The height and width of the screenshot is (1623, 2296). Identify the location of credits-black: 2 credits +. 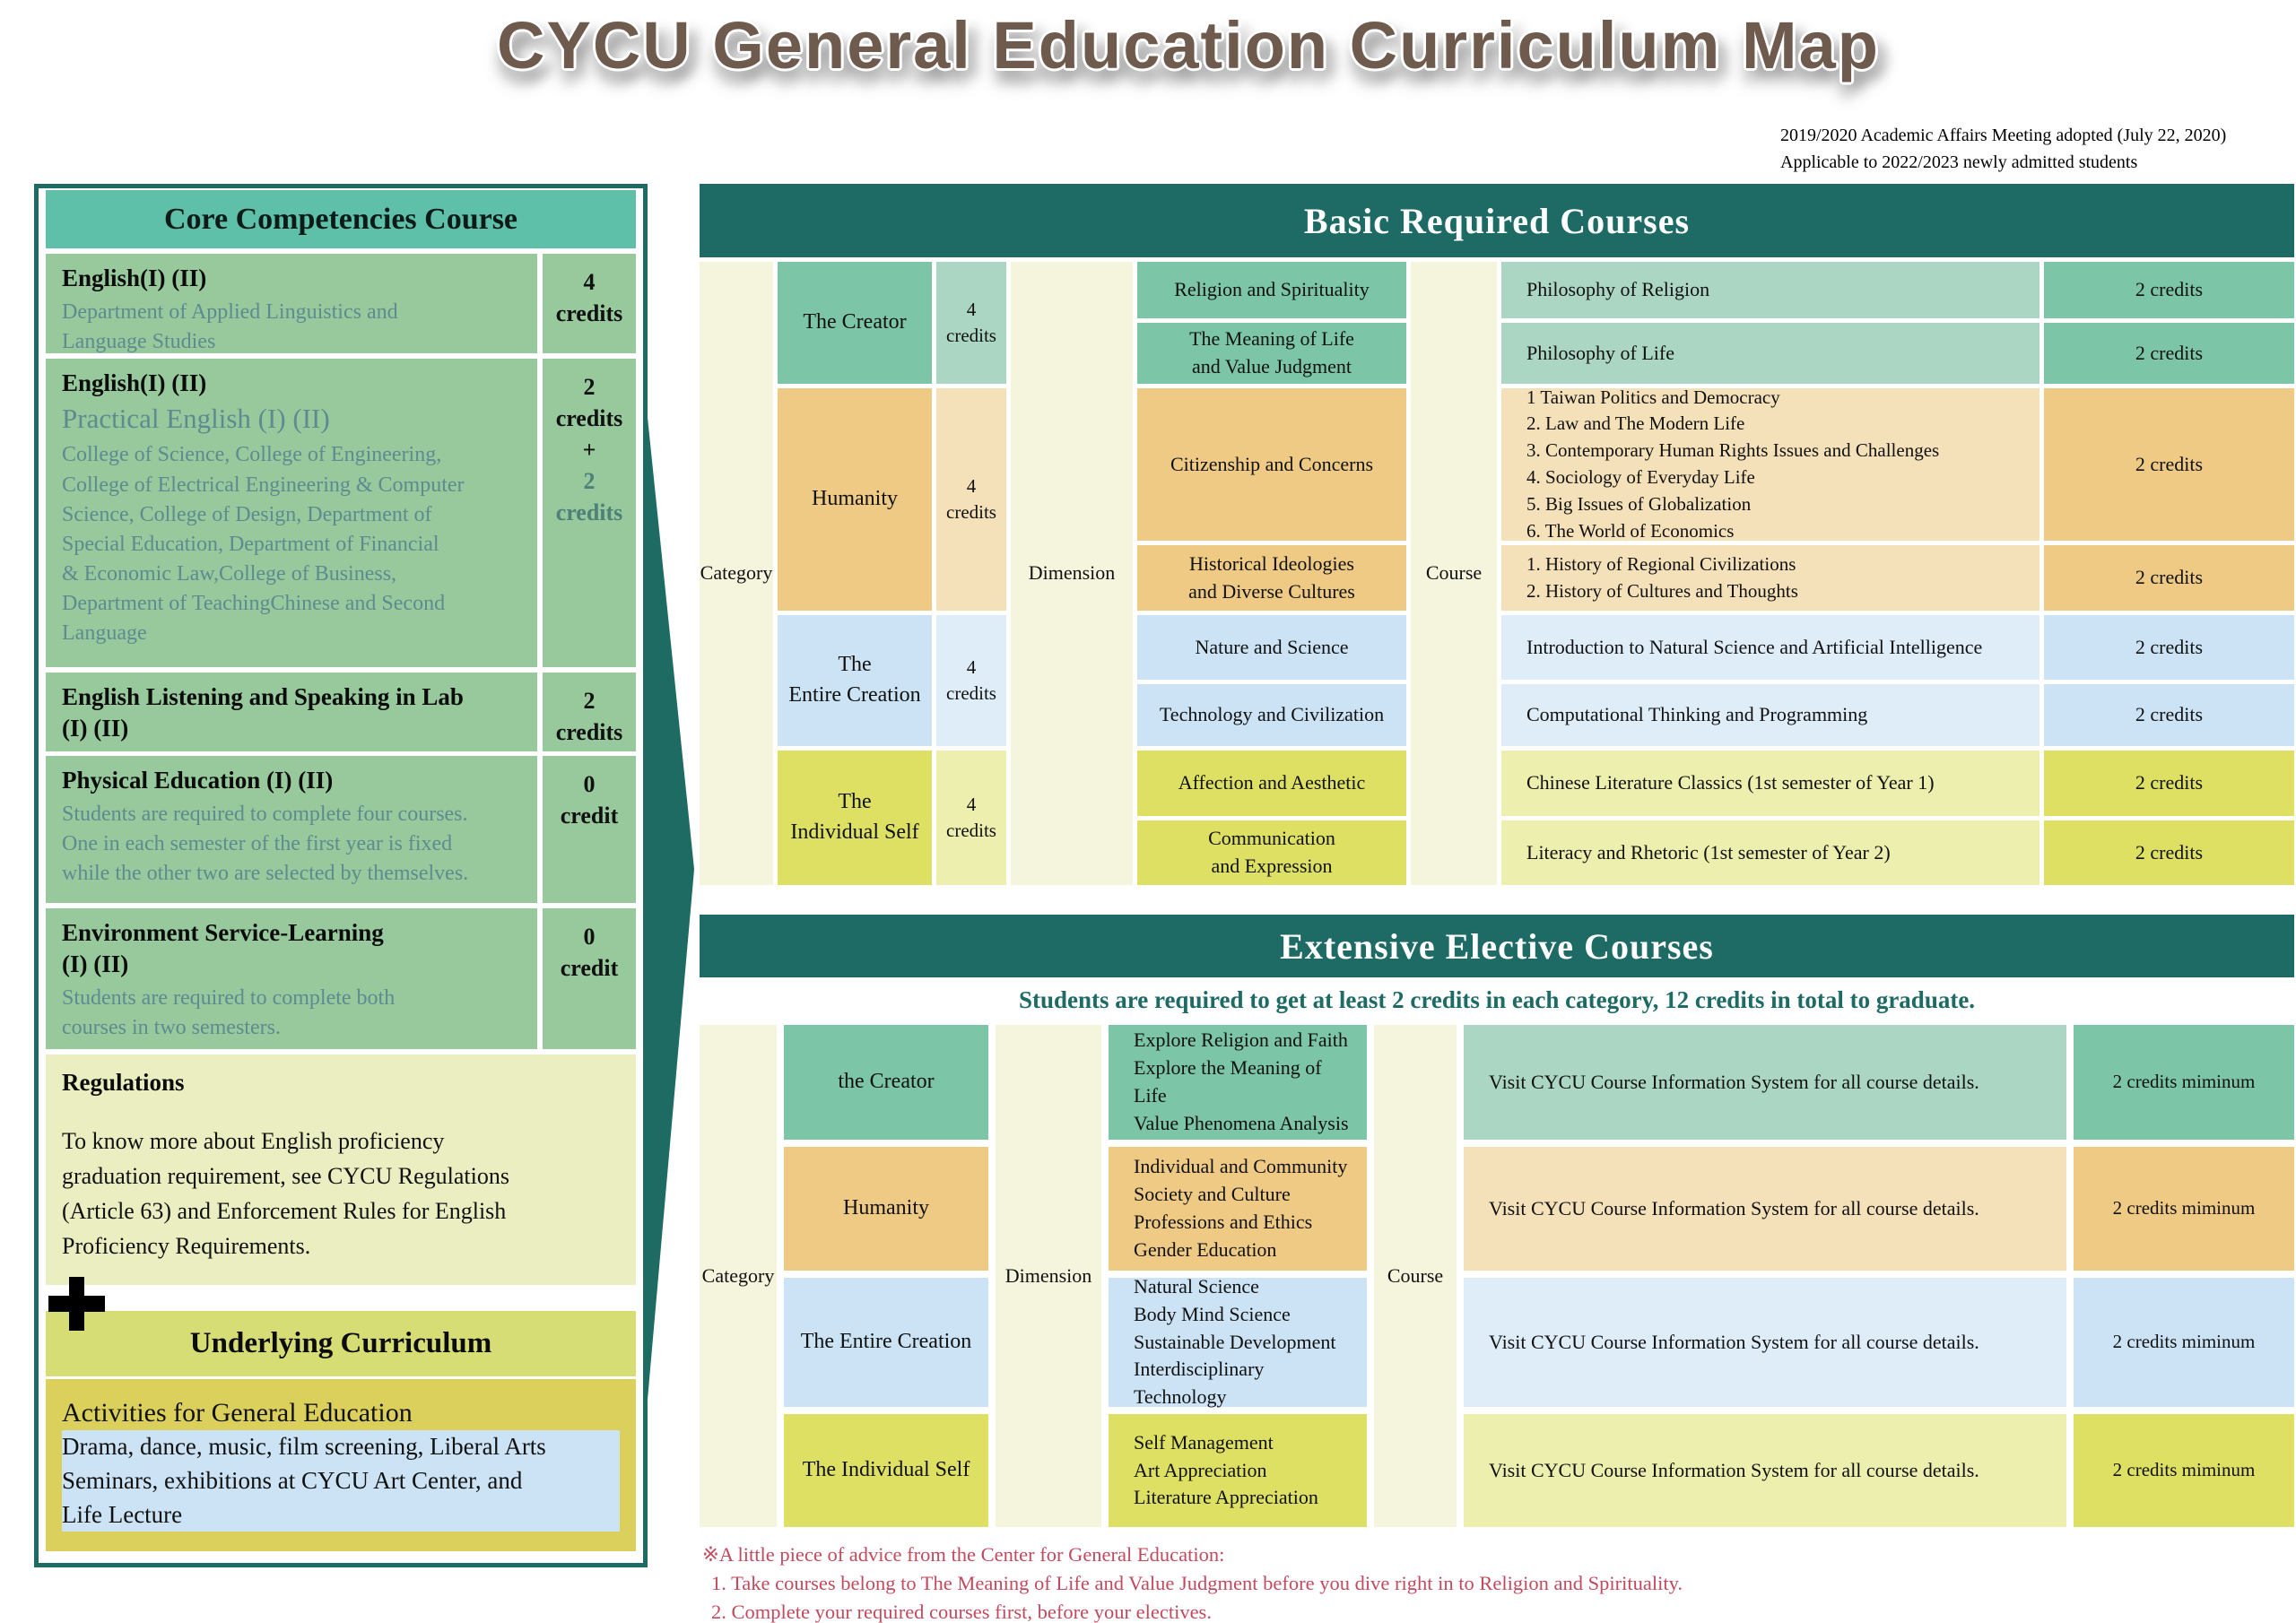
(589, 419).